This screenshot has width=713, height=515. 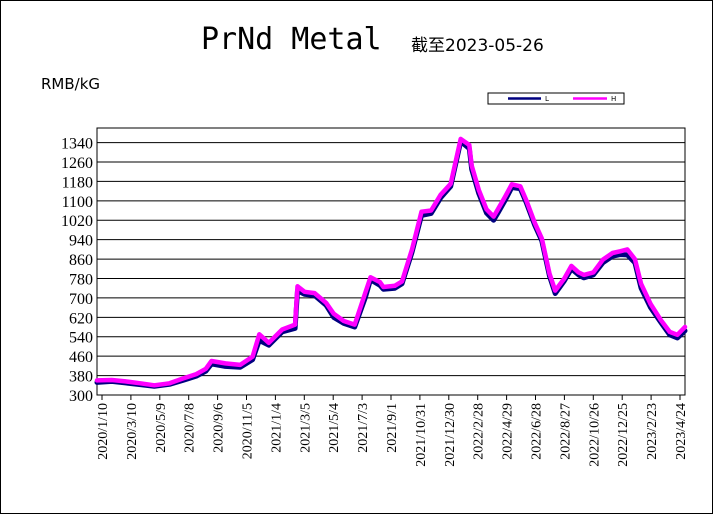 What do you see at coordinates (421, 435) in the screenshot?
I see `x-tick-2021/10/31: 2021/10/31` at bounding box center [421, 435].